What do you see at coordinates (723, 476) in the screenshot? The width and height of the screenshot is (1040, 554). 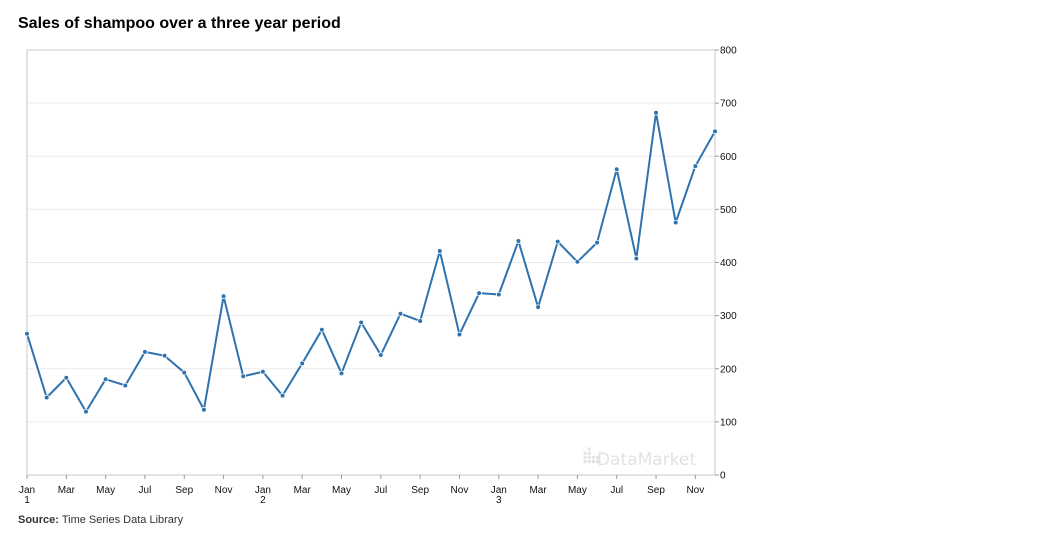 I see `y-tick-label: 0` at bounding box center [723, 476].